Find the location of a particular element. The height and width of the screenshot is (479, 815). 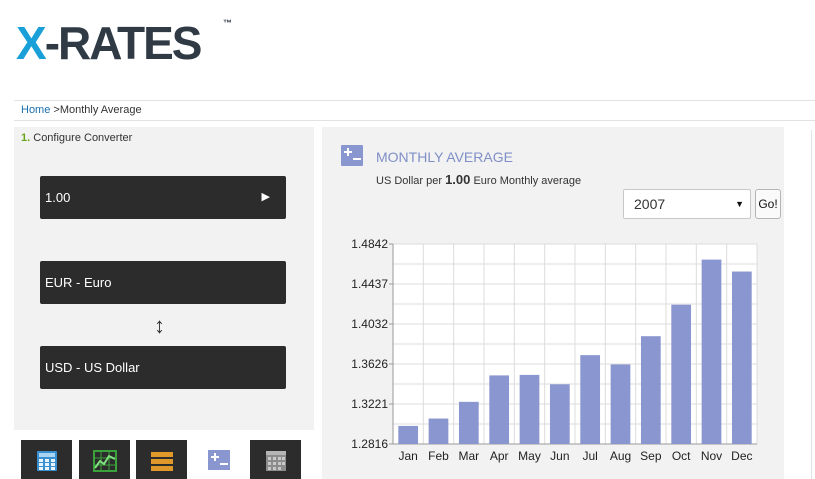

y-tick-label: 1.3221 is located at coordinates (369, 404).